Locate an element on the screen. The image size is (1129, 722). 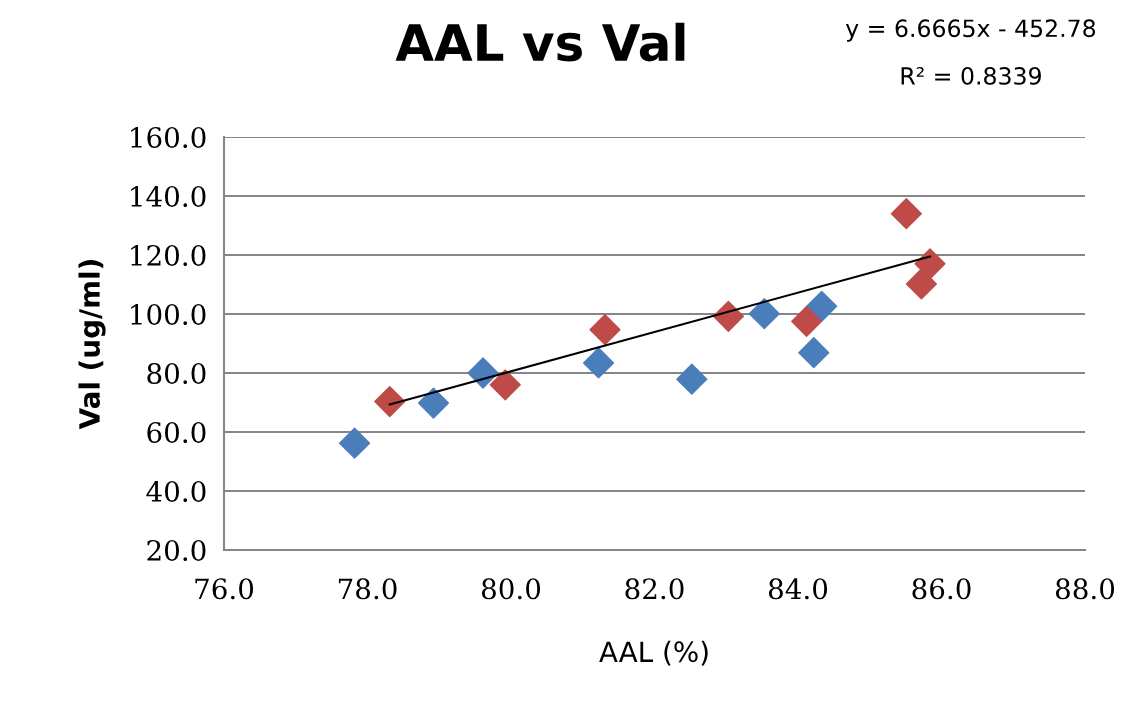
text: R² = 0.8339 is located at coordinates (971, 75).